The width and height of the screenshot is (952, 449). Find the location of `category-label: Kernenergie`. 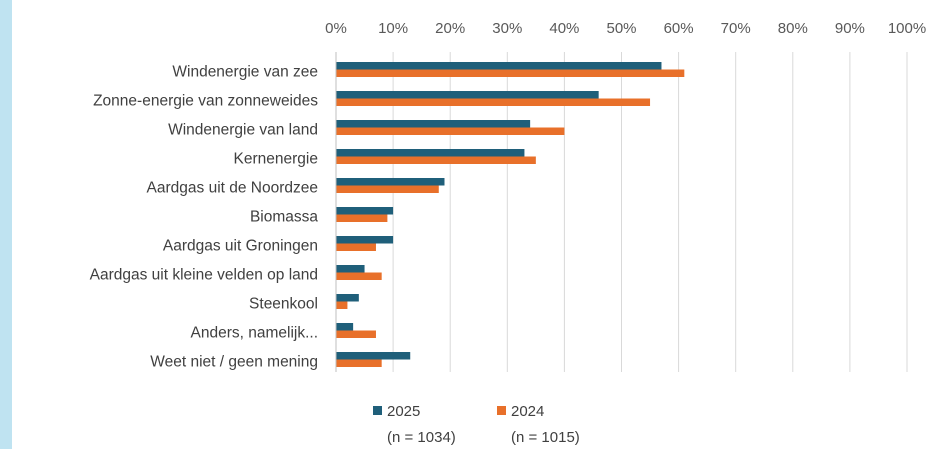

category-label: Kernenergie is located at coordinates (276, 159).